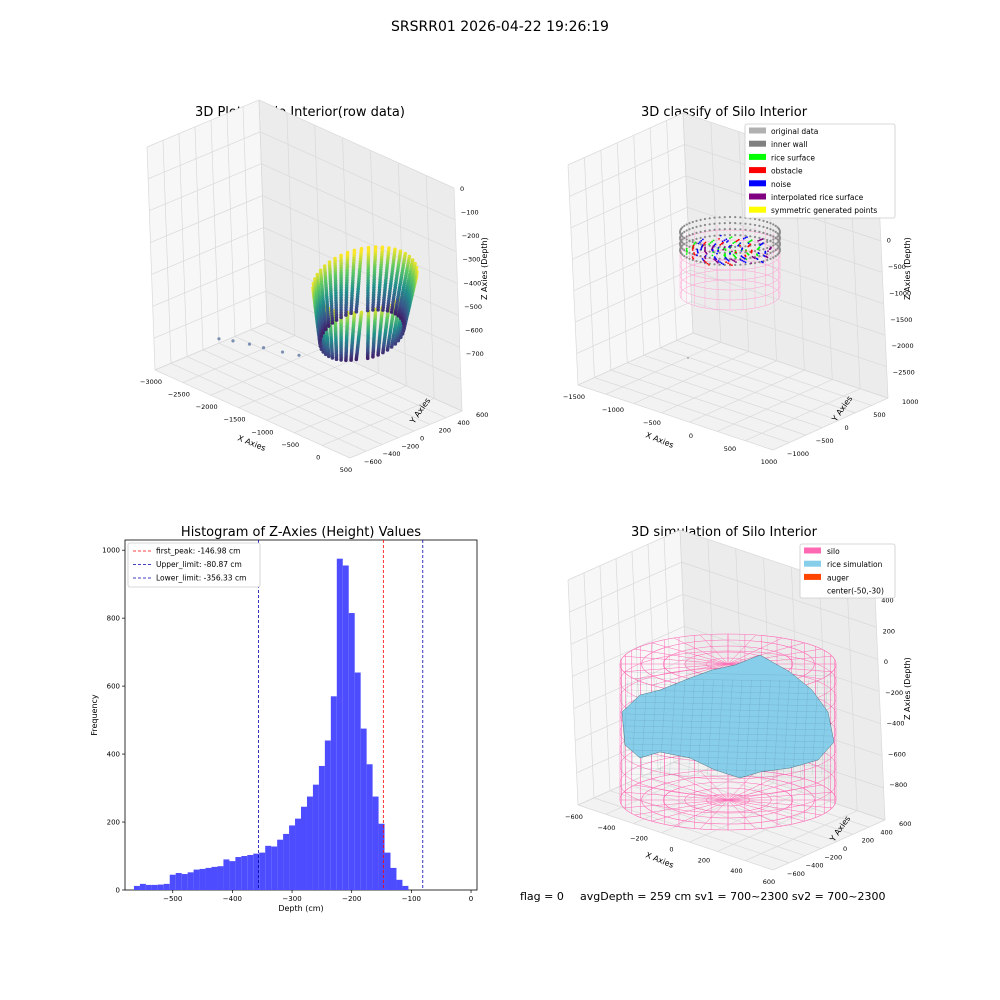 The width and height of the screenshot is (1000, 1000). What do you see at coordinates (151, 382) in the screenshot?
I see `raw-x-tick-label: −3000` at bounding box center [151, 382].